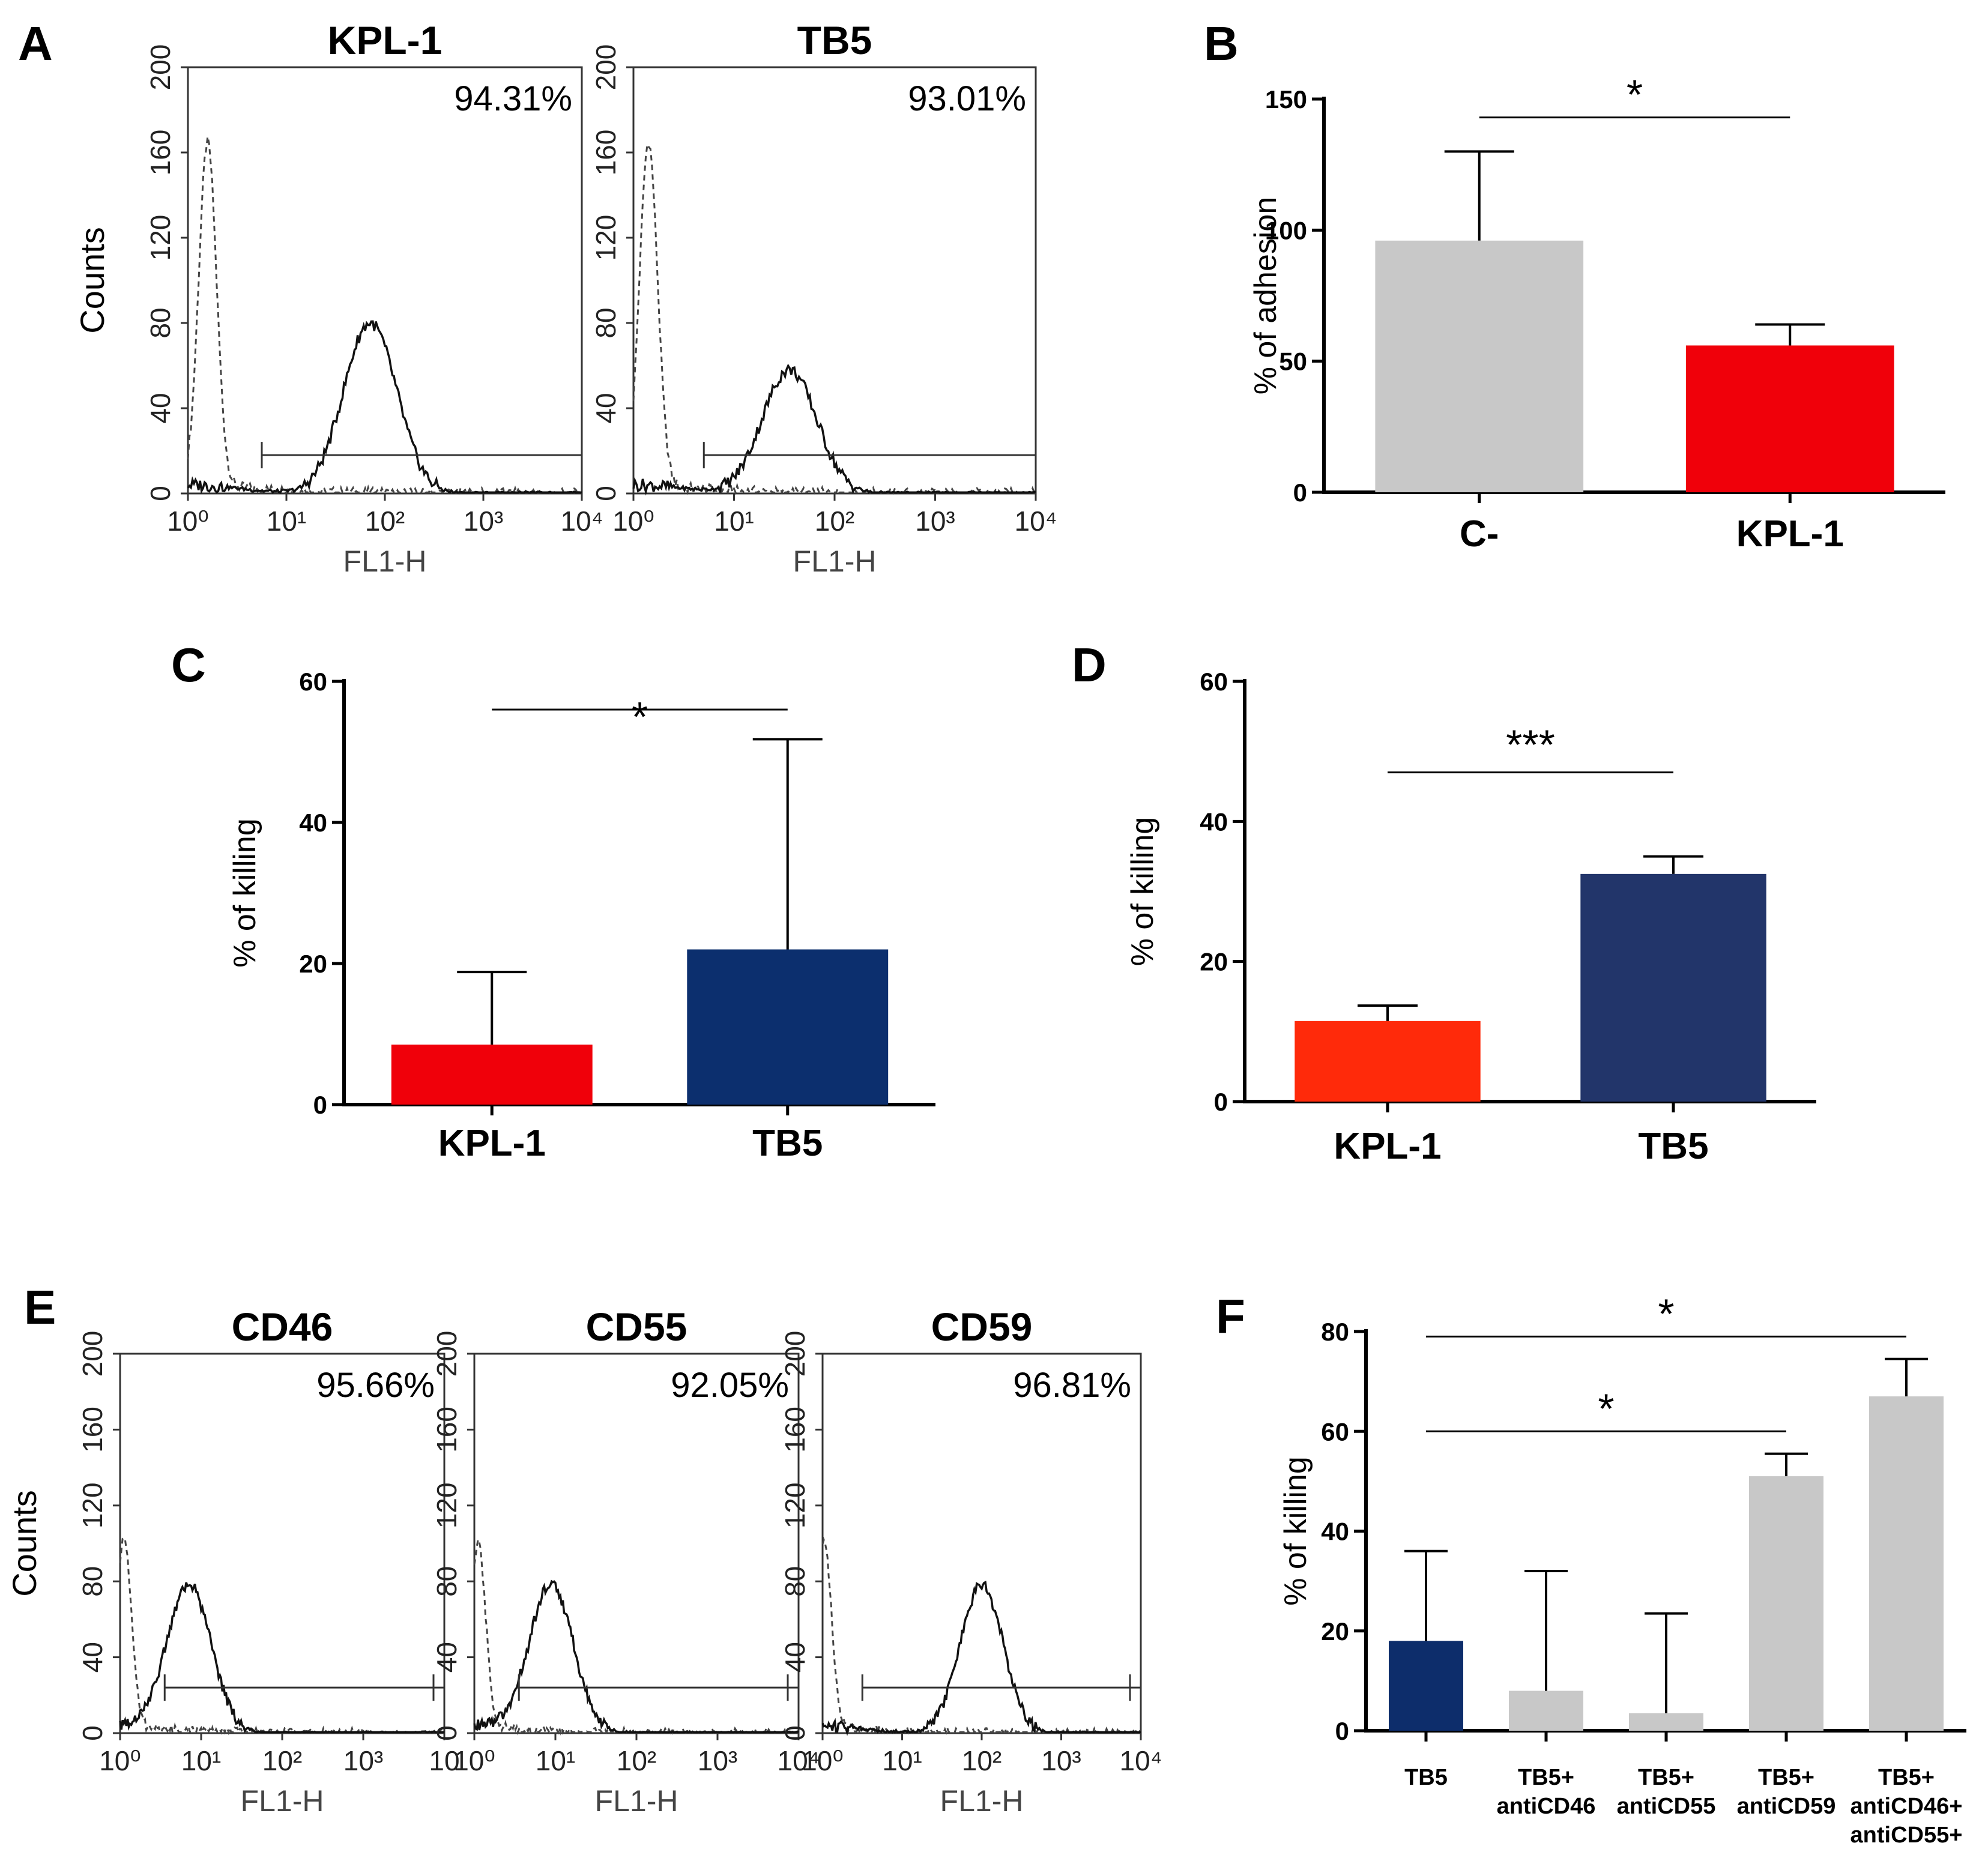 The height and width of the screenshot is (1864, 1988). Describe the element at coordinates (967, 99) in the screenshot. I see `percent-label: 93.01%` at that location.